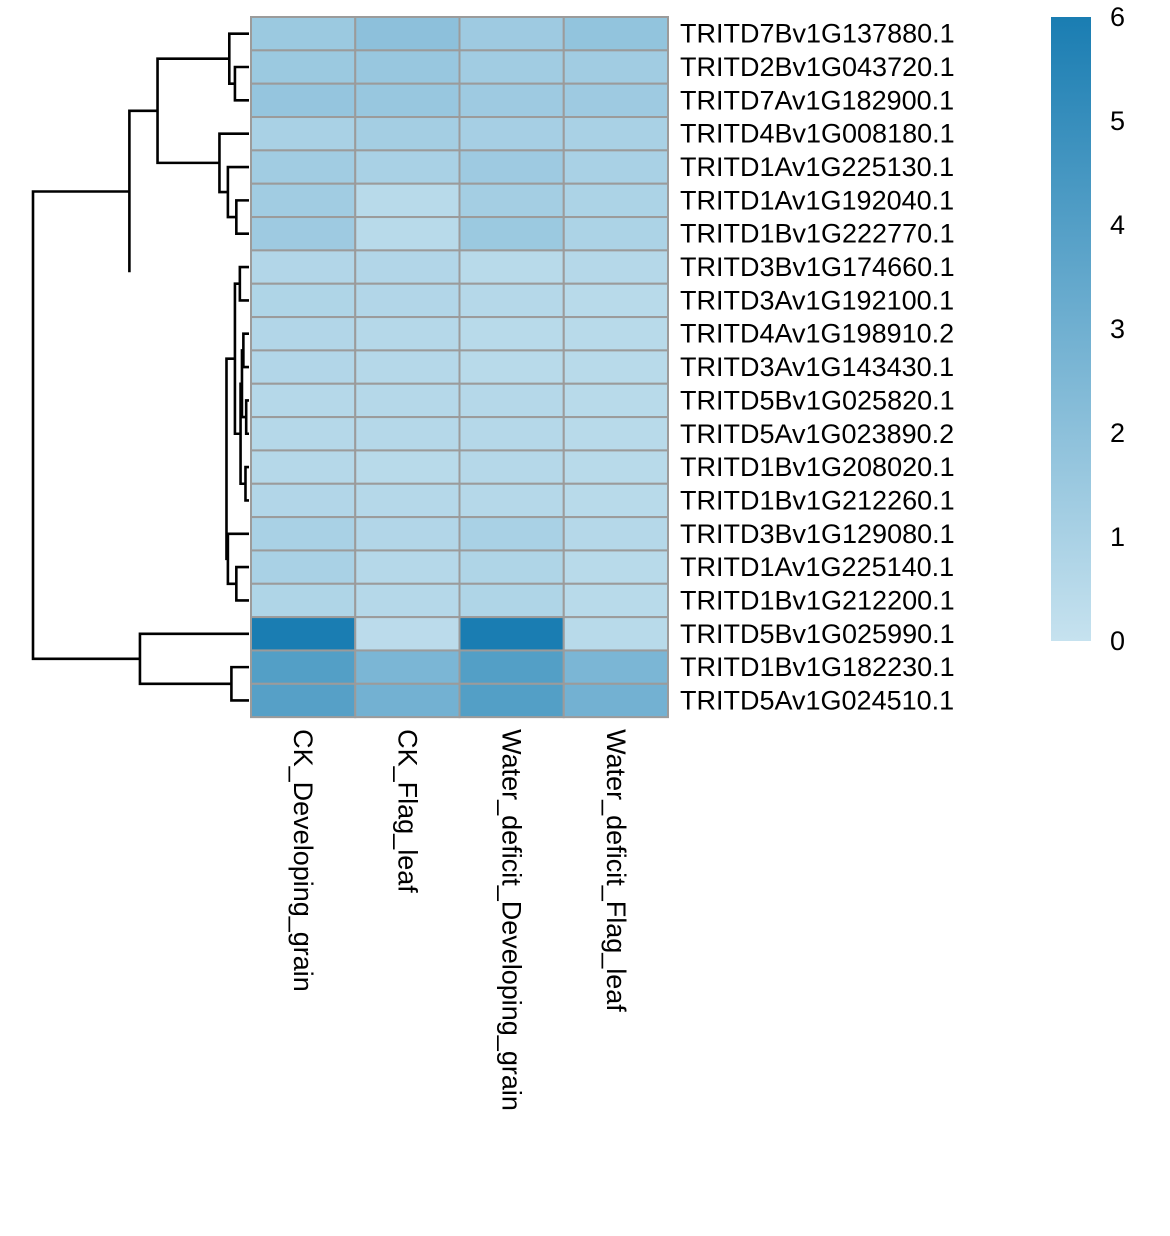 The height and width of the screenshot is (1236, 1170). I want to click on color-legend-tick: 5, so click(1117, 121).